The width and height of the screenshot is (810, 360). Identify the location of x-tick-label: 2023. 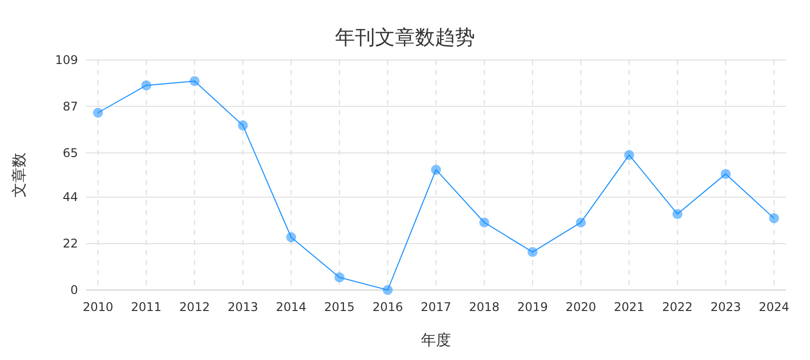
(725, 307).